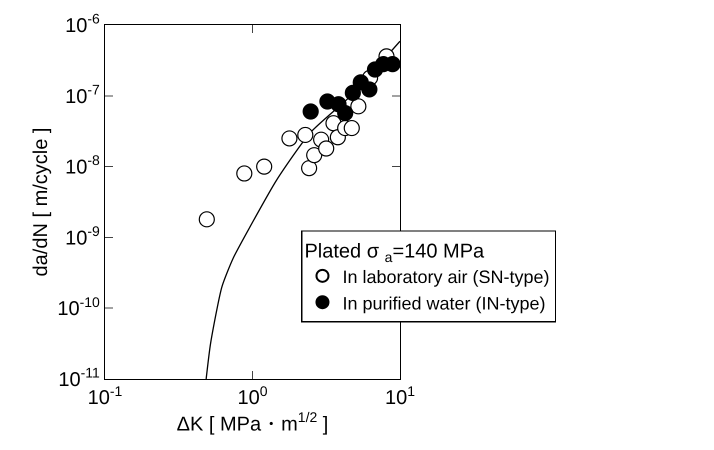 The width and height of the screenshot is (714, 450). Describe the element at coordinates (446, 276) in the screenshot. I see `legend-label: In laboratory air (SN-type)` at that location.